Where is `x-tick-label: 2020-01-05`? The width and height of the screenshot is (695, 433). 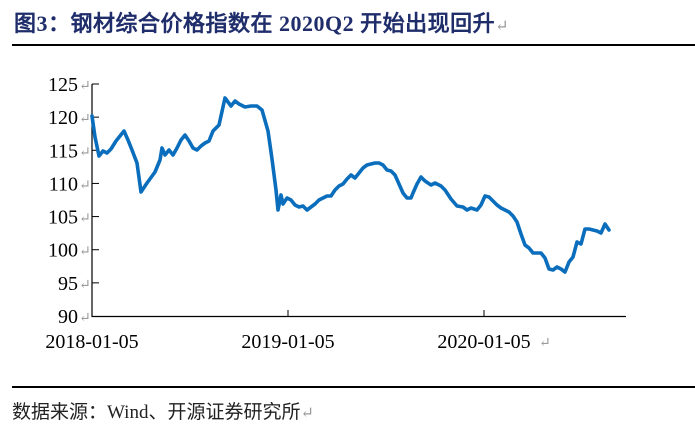
x-tick-label: 2020-01-05 is located at coordinates (483, 342).